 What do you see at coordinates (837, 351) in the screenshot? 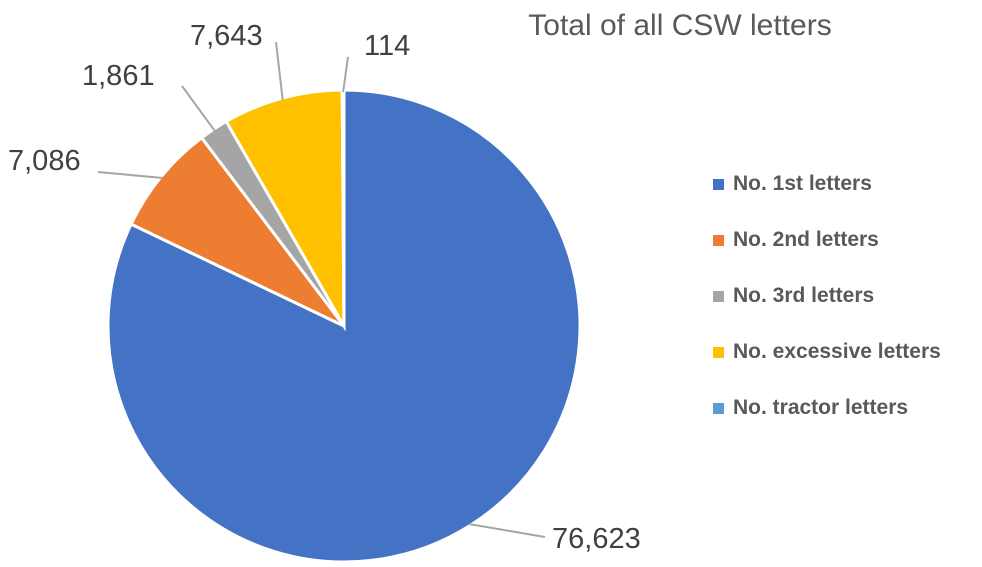
I see `legend-label-no-excessive-letters: No. excessive letters` at bounding box center [837, 351].